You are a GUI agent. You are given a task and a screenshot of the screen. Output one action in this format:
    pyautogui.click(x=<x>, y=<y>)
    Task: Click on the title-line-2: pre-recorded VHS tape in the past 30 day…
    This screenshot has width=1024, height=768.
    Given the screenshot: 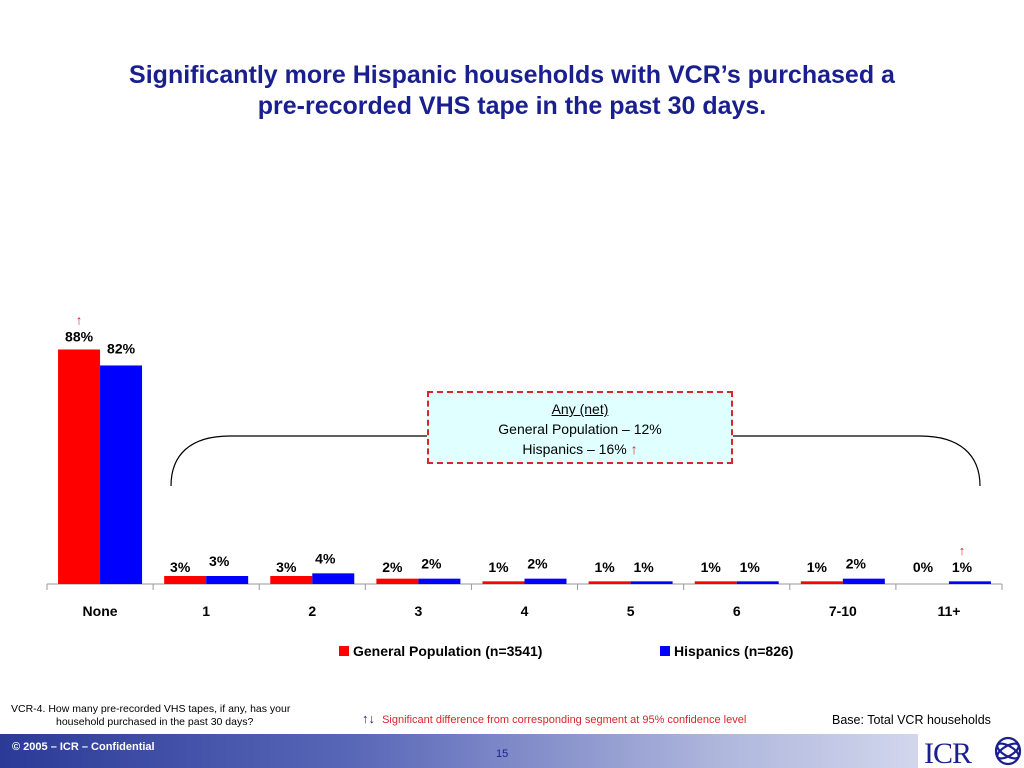 What is the action you would take?
    pyautogui.click(x=512, y=106)
    